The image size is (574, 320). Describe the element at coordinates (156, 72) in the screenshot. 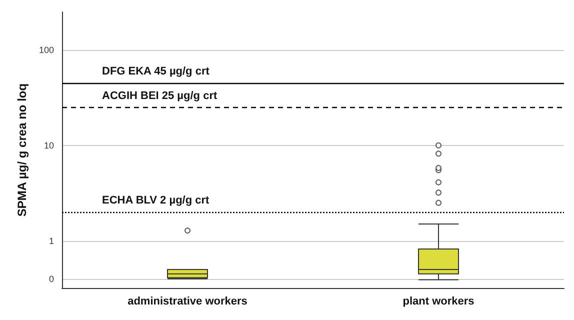

I see `ref-line-label: DFG EKA 45 µg/g crt` at that location.